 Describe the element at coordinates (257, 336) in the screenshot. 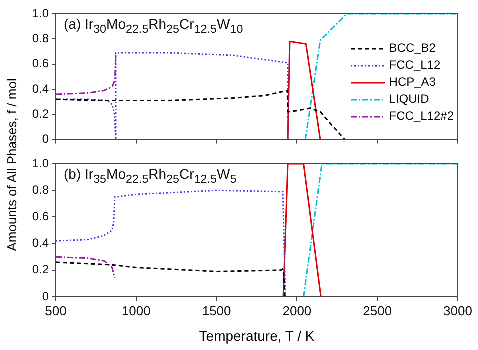

I see `x-axis-title: Temperature, T / K` at that location.